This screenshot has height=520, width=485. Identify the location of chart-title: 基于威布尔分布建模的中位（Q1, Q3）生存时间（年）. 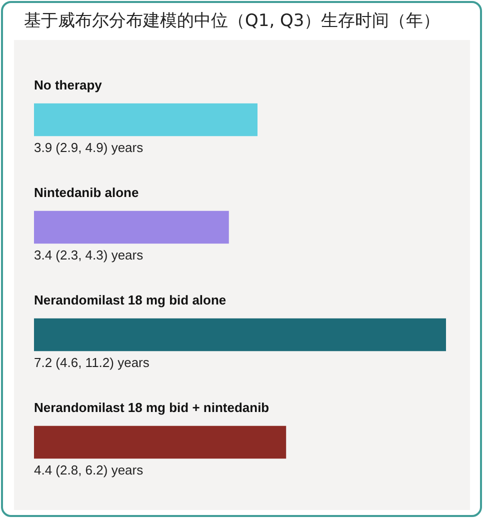
(232, 21).